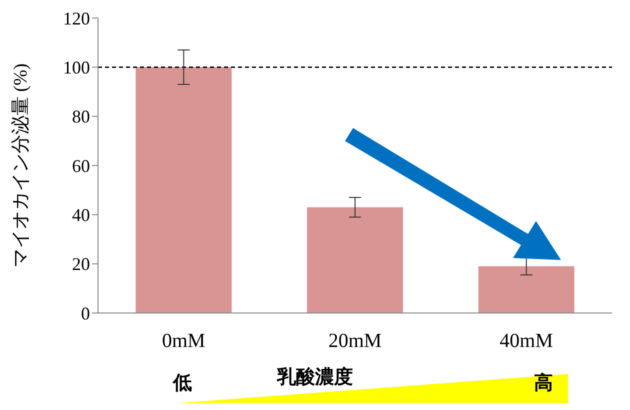  What do you see at coordinates (21, 165) in the screenshot?
I see `y-axis-title: マイオカイン分泌量 (%)` at bounding box center [21, 165].